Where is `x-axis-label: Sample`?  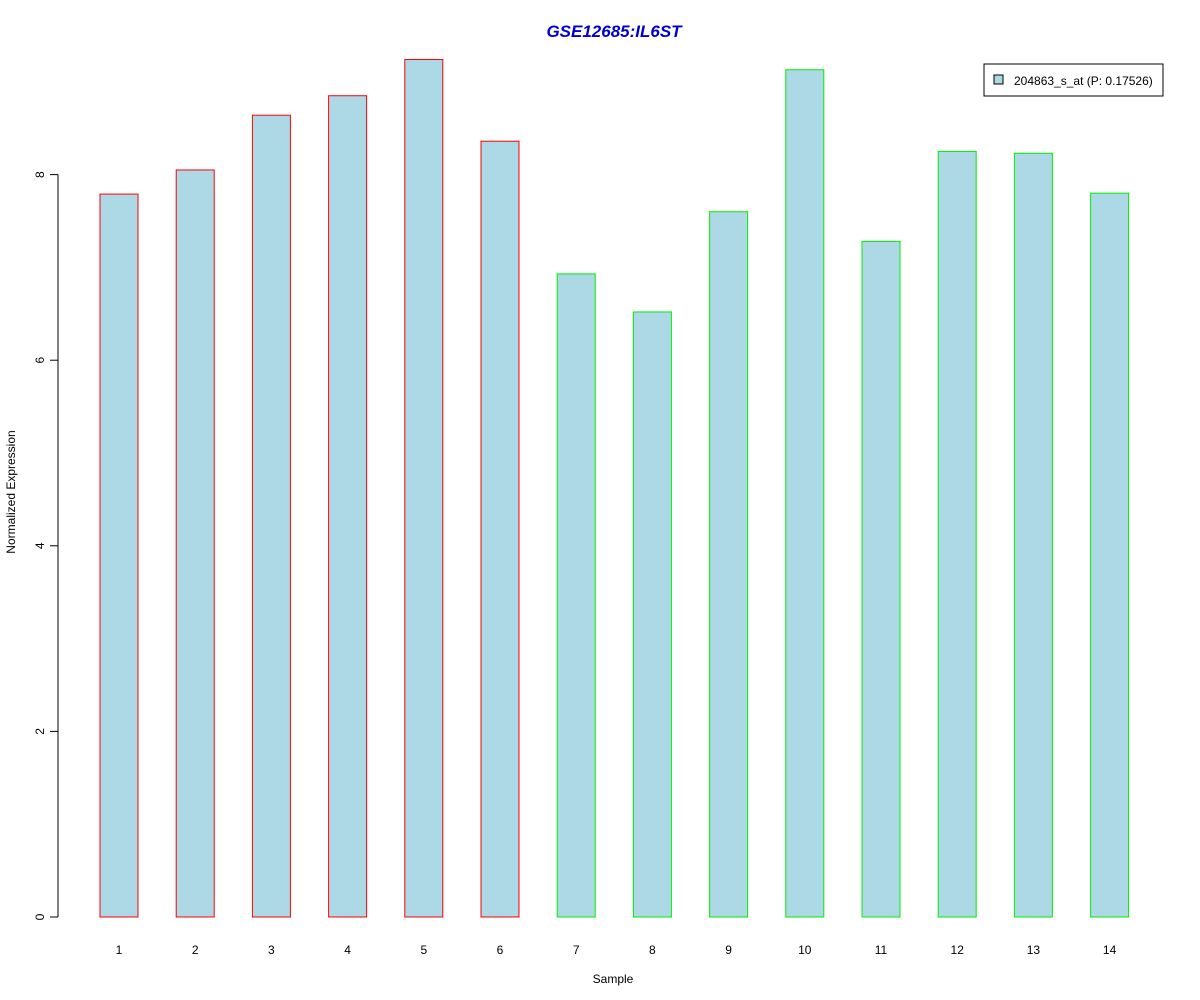
x-axis-label: Sample is located at coordinates (613, 979).